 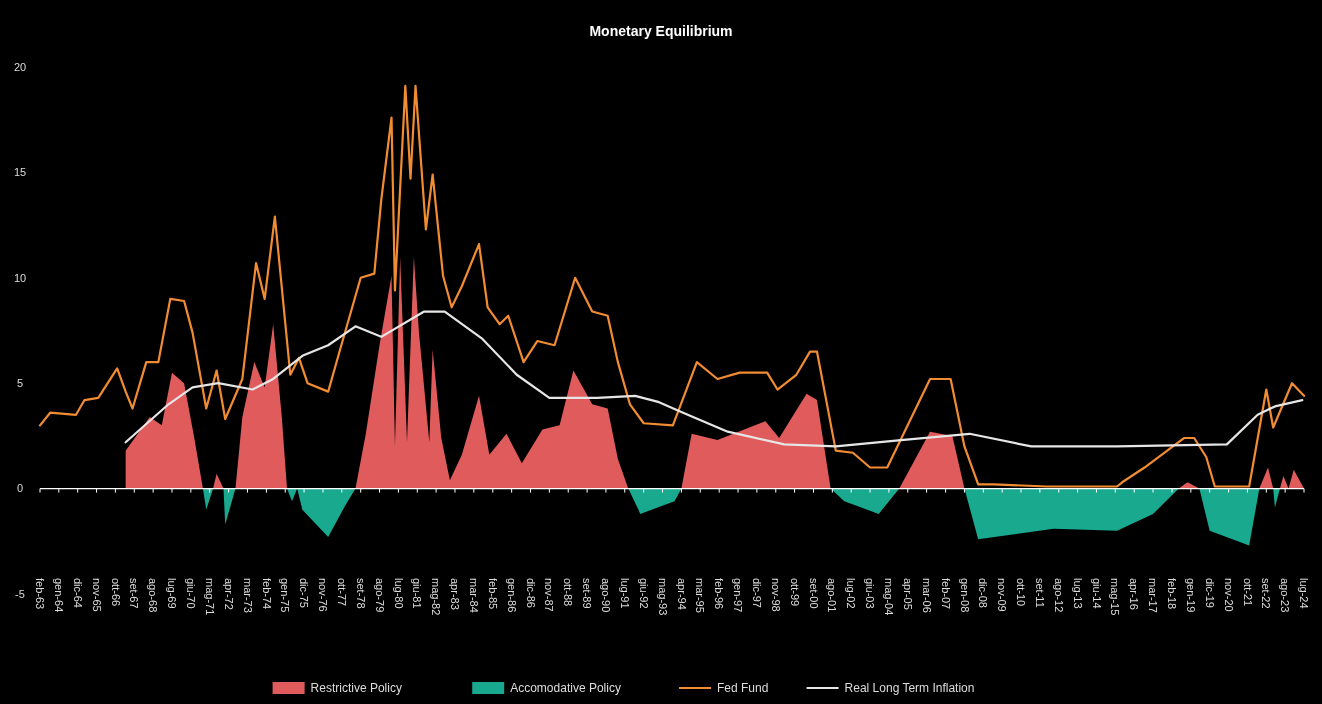 I want to click on x-tick-label: ott-66, so click(x=115, y=592).